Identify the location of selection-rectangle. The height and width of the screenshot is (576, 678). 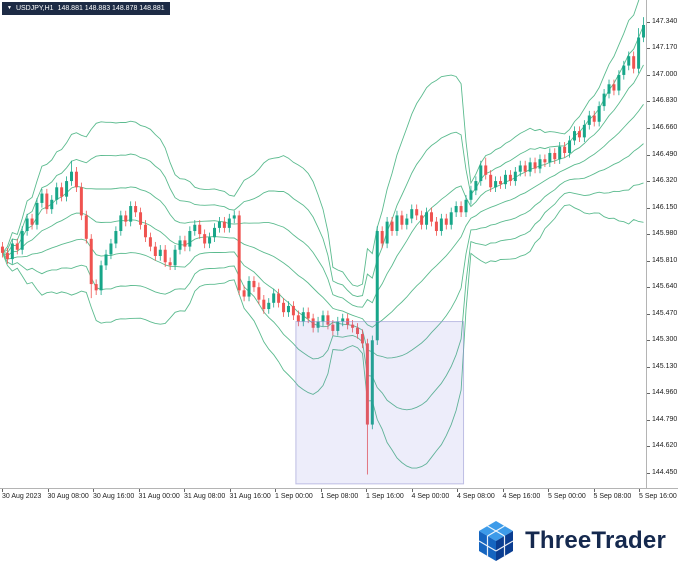
(380, 403).